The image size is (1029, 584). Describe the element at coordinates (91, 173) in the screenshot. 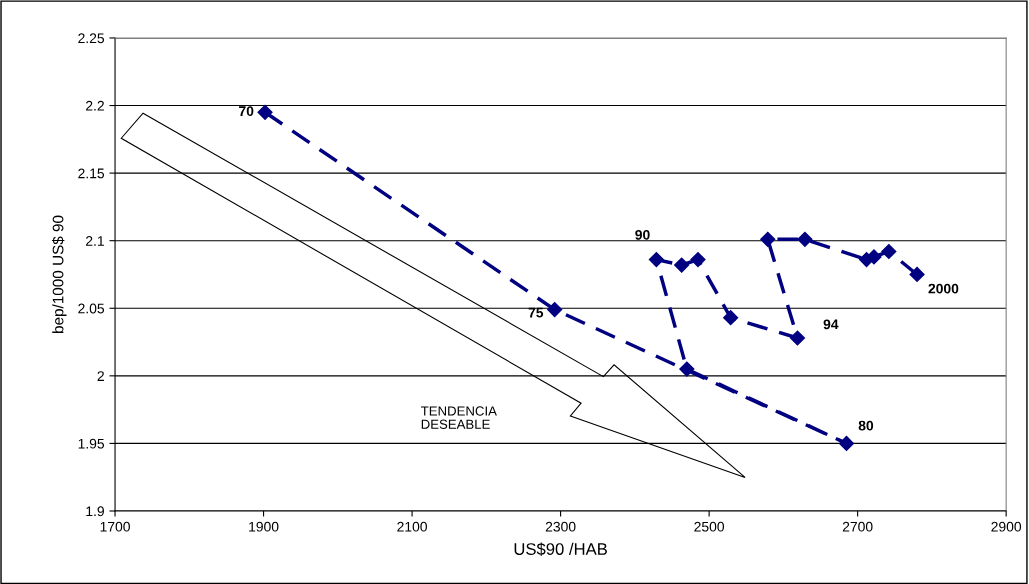

I see `y-tick-label: 2.15` at that location.